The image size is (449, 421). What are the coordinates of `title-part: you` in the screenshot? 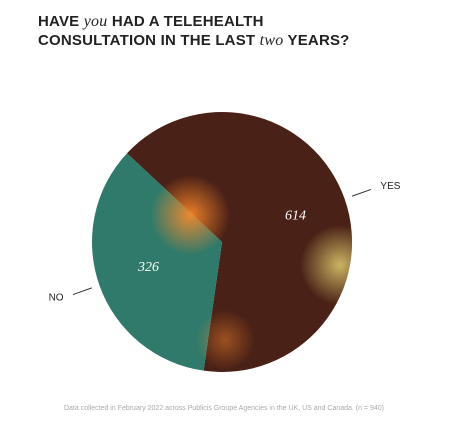 It's located at (95, 21).